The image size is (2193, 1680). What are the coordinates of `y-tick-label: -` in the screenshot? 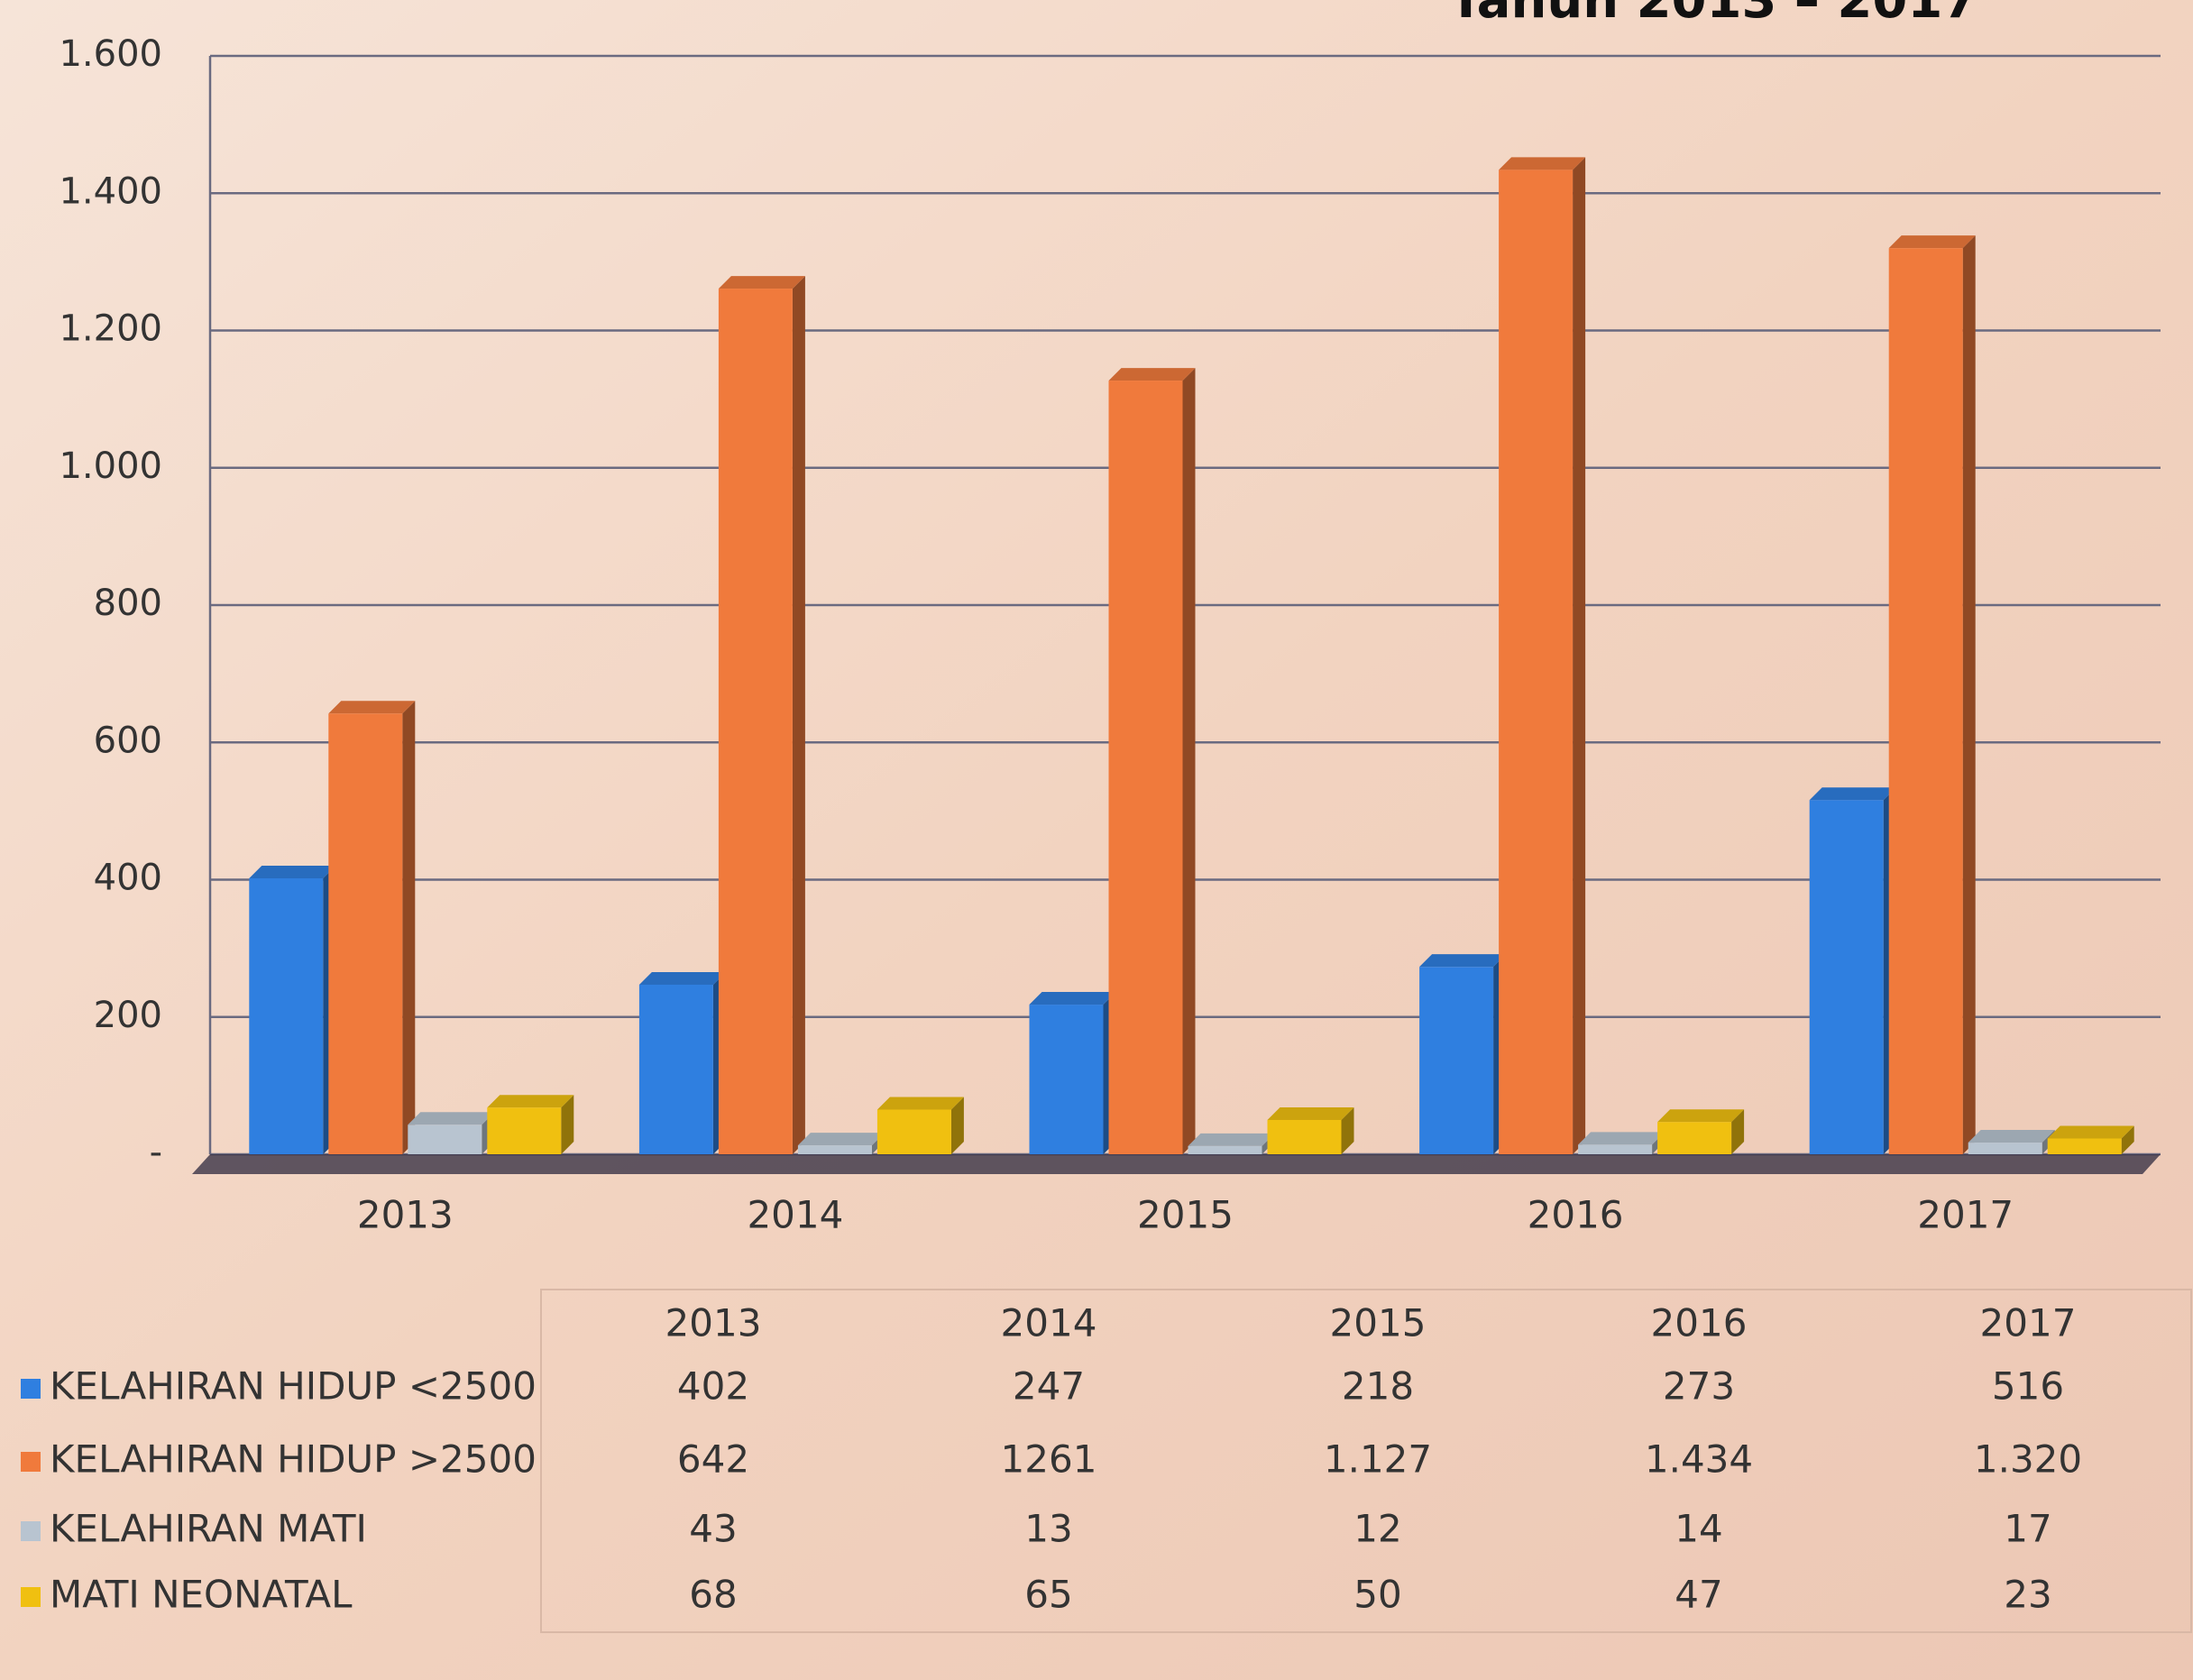 It's located at (156, 1152).